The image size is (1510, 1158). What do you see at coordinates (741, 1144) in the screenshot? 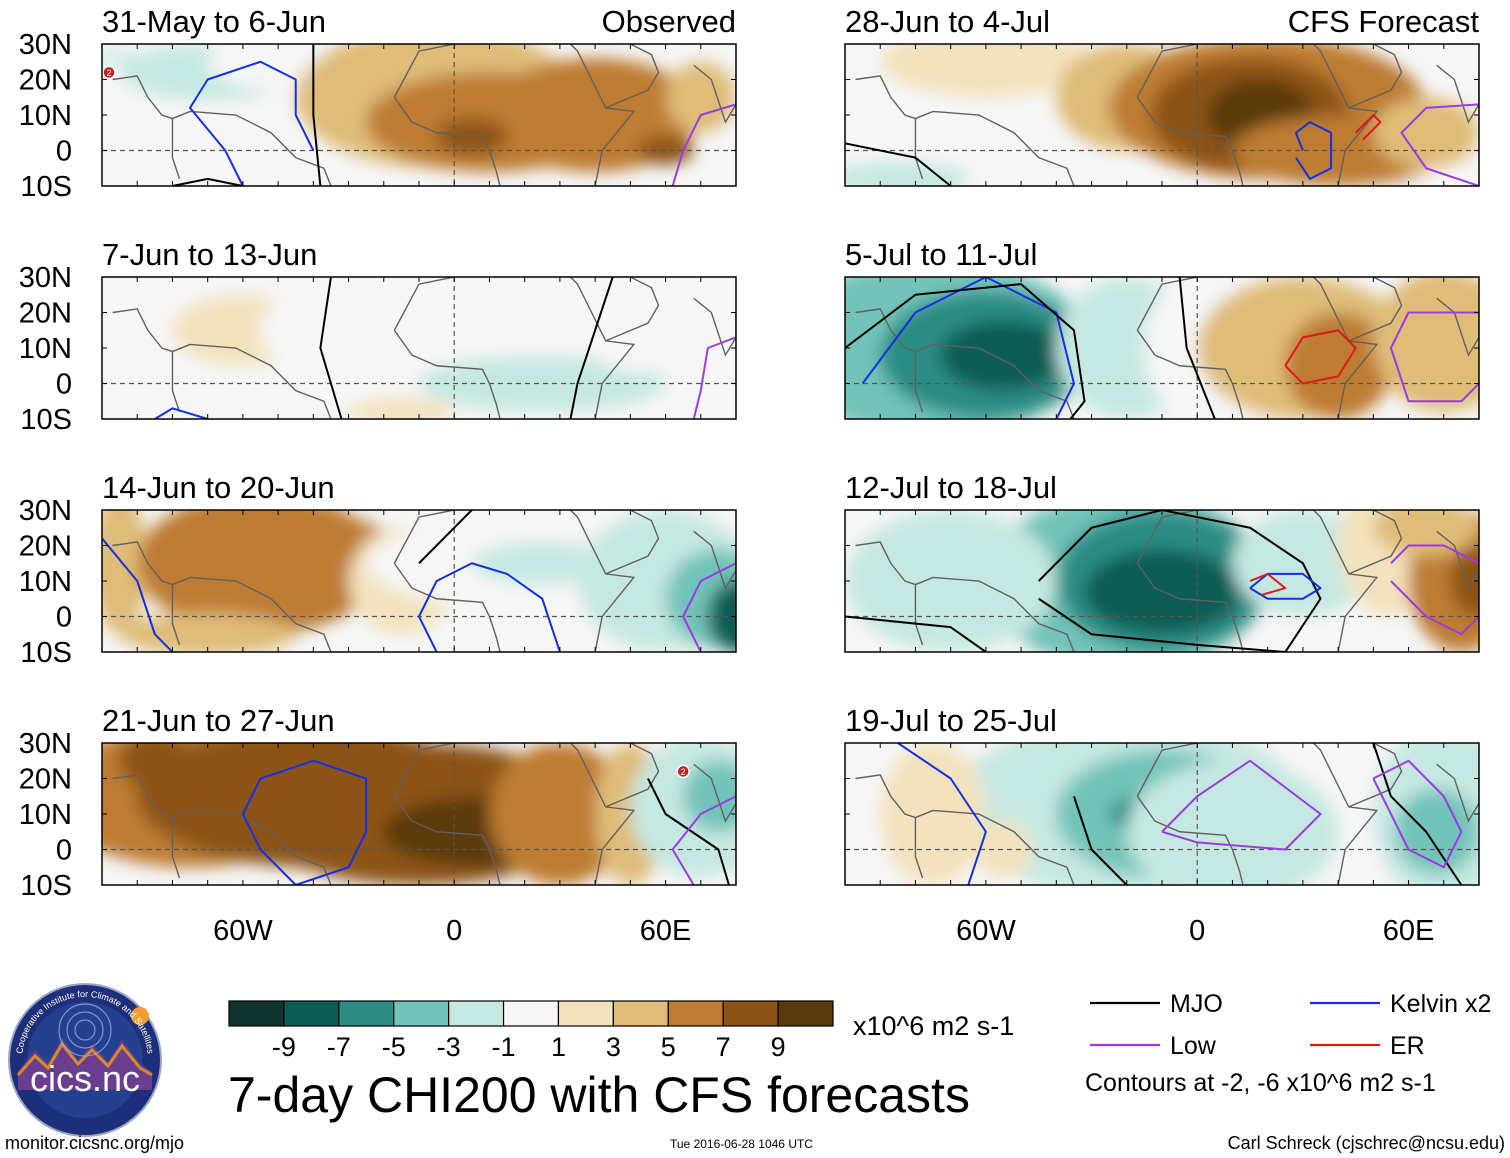
I see `footer-timestamp: Tue 2016-06-28 1046 UTC` at bounding box center [741, 1144].